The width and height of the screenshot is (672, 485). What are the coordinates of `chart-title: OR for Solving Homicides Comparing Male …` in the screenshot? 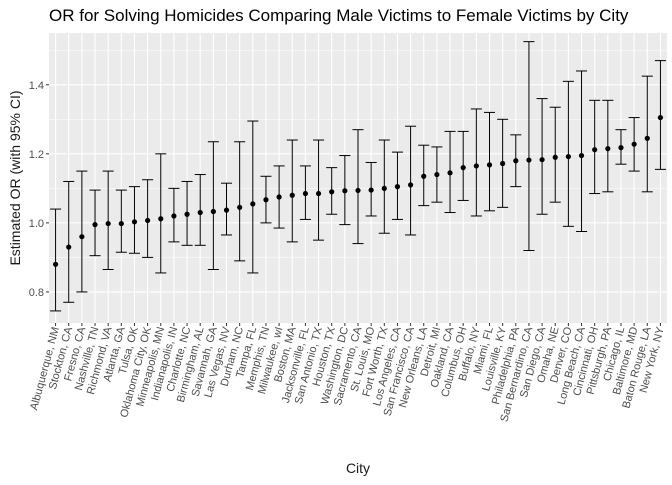 It's located at (339, 15).